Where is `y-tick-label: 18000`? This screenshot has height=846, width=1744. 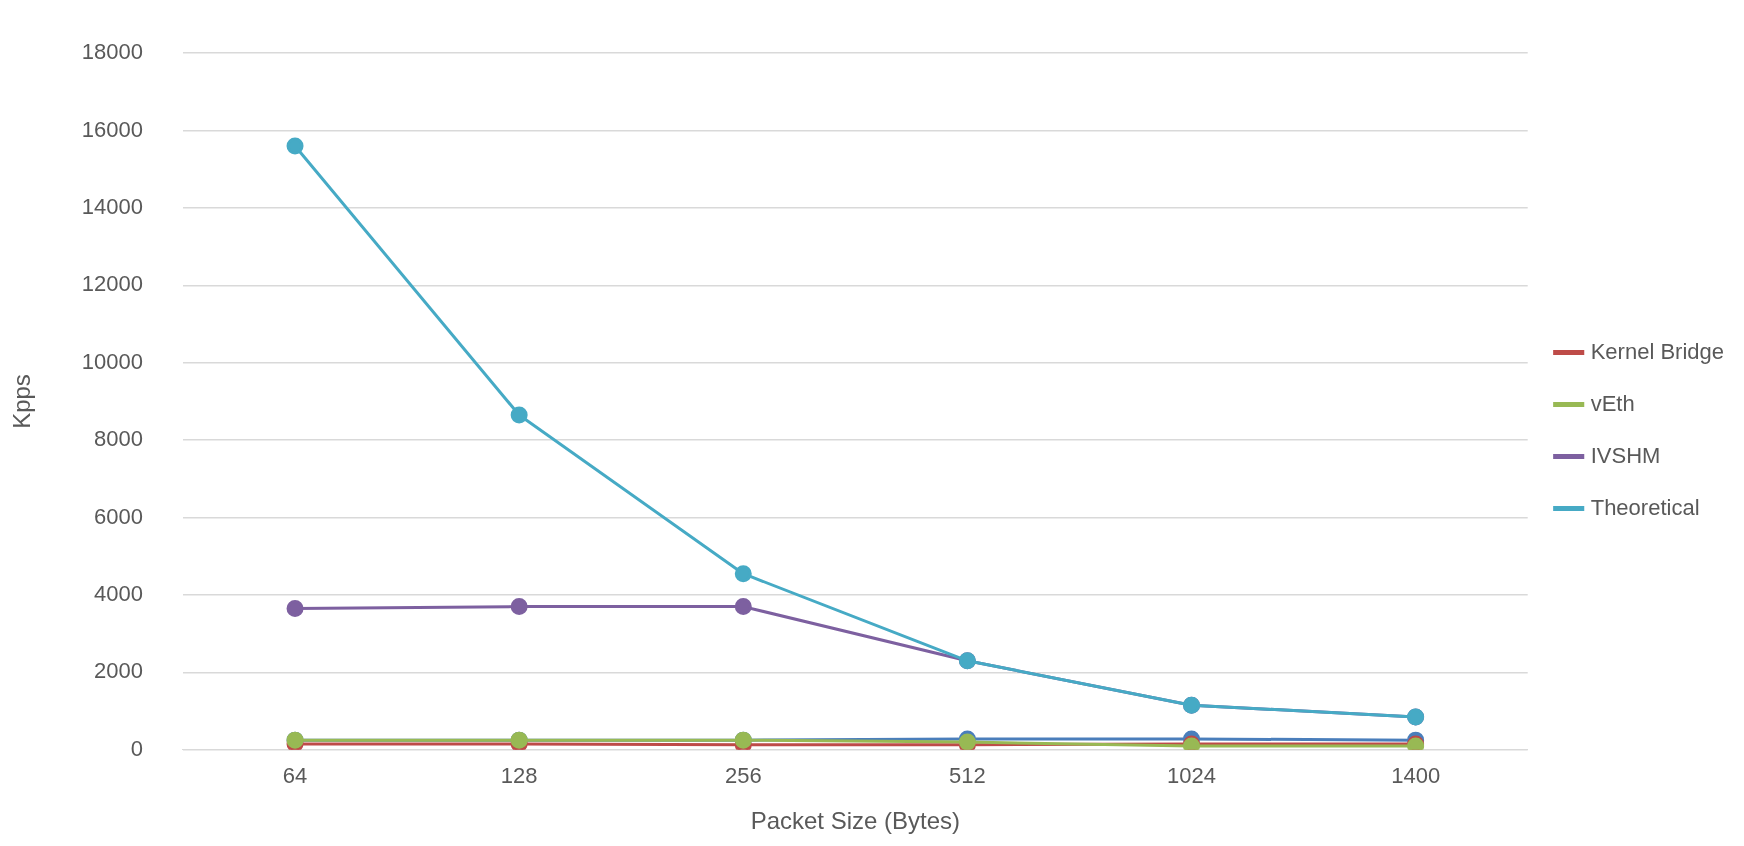
y-tick-label: 18000 is located at coordinates (112, 52).